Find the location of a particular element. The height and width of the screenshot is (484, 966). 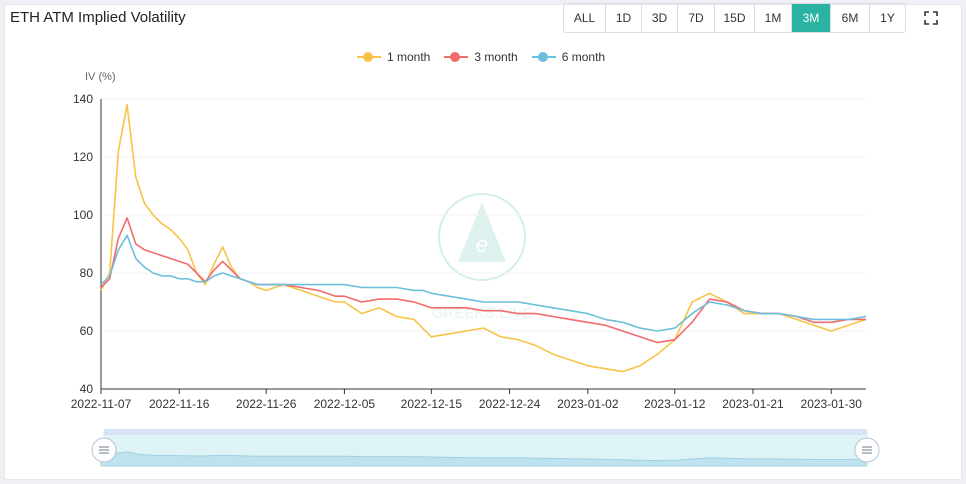

legend-label: 6 month is located at coordinates (583, 57).